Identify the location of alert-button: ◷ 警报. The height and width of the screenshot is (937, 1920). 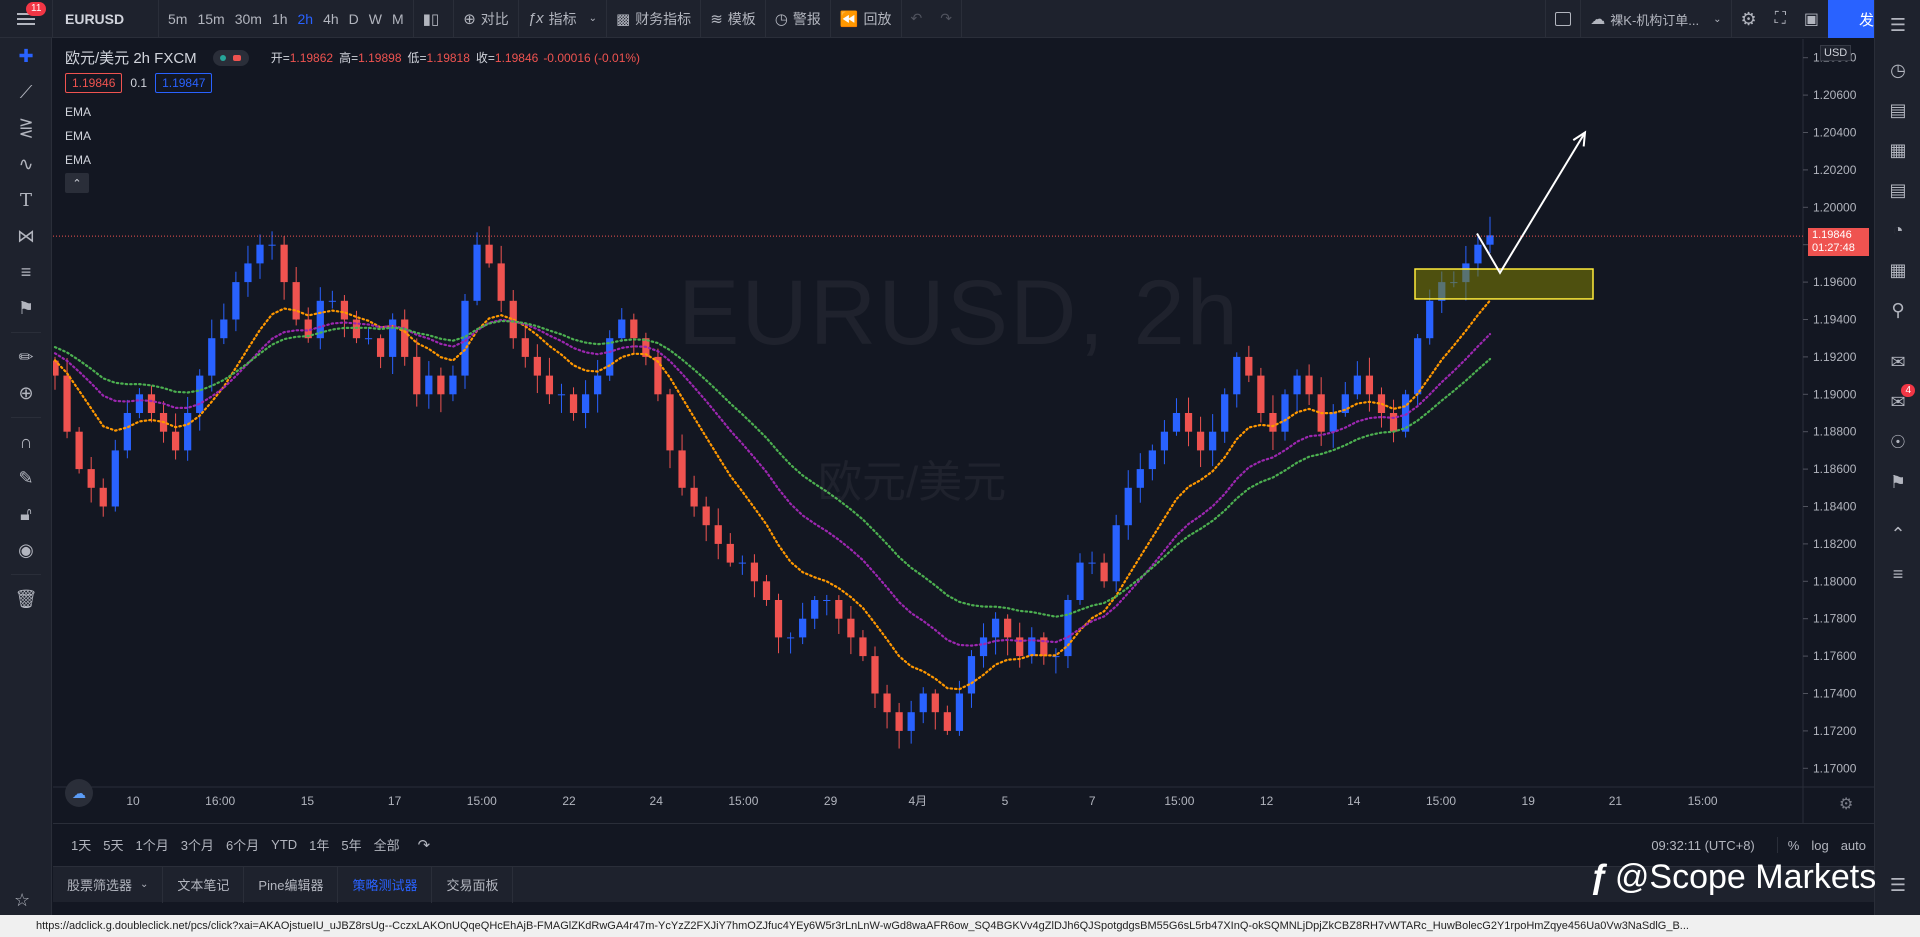
(798, 19).